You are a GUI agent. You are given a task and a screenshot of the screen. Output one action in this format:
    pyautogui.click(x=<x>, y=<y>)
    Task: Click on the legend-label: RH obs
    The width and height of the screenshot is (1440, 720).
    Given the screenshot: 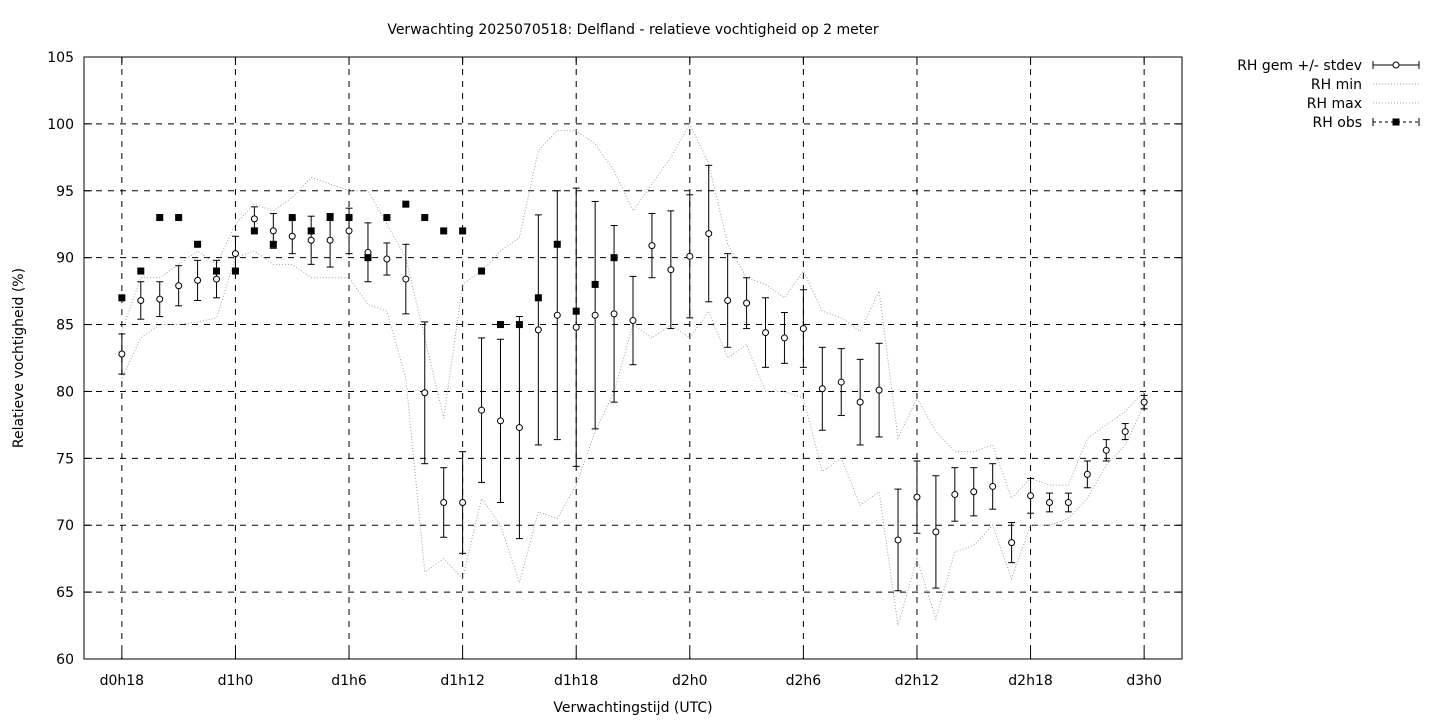 What is the action you would take?
    pyautogui.click(x=1337, y=123)
    